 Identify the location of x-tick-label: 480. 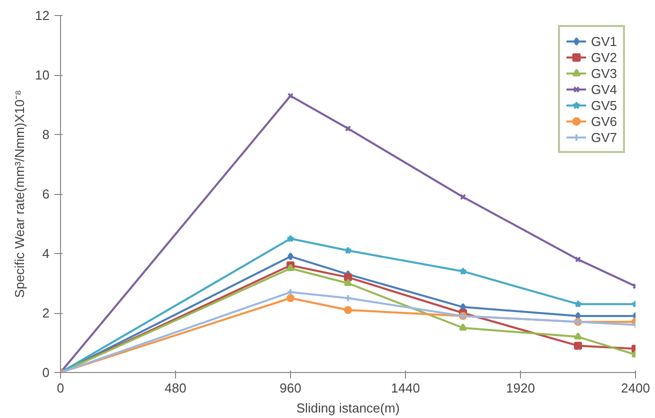
(175, 388).